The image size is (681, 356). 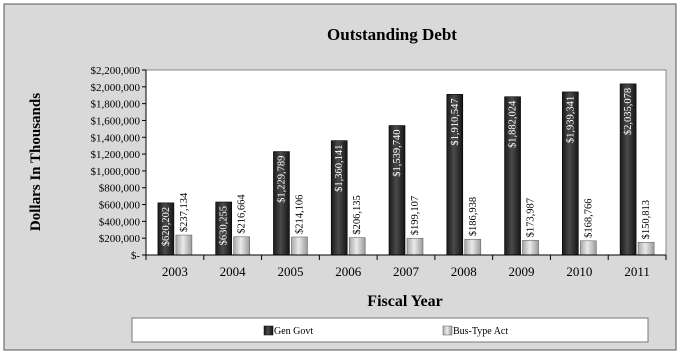 What do you see at coordinates (570, 119) in the screenshot?
I see `data-label-gen-govt: $1,939,341` at bounding box center [570, 119].